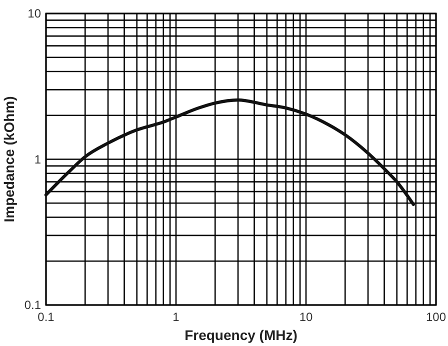 The width and height of the screenshot is (448, 346). I want to click on y-tick-label: 10, so click(35, 13).